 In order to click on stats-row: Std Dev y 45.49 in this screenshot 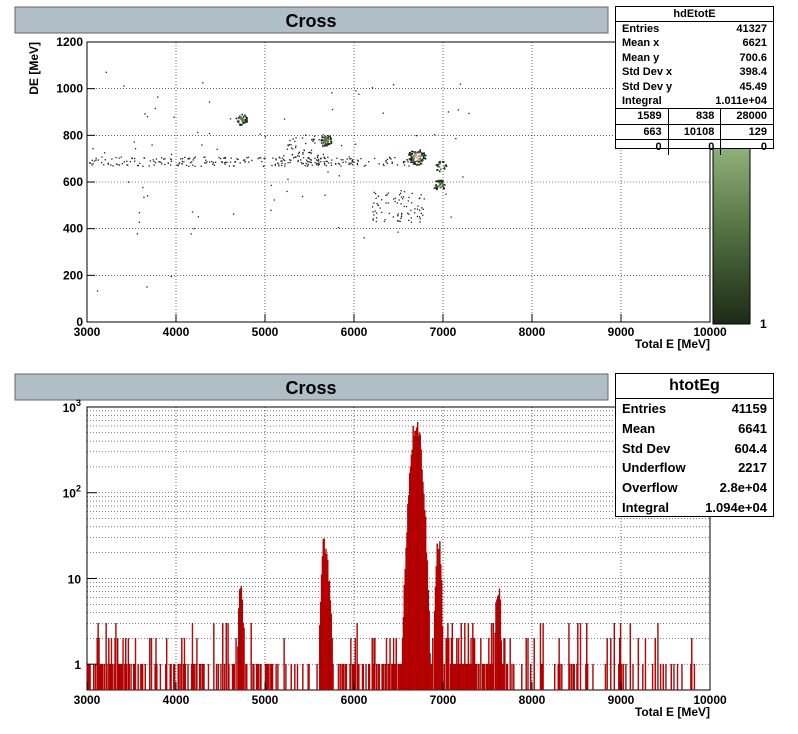, I will do `click(694, 87)`.